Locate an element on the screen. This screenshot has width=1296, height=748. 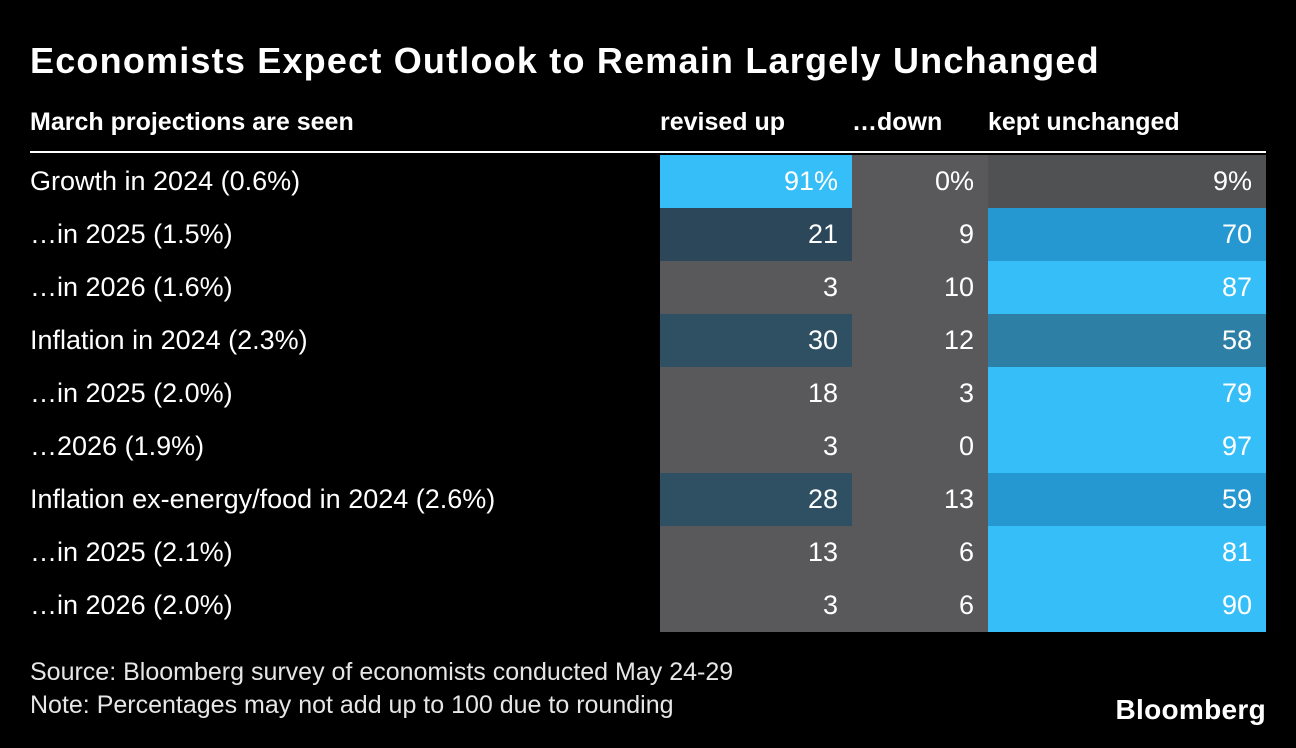
table-row: …in 2025 (2.0%) 18 3 79 is located at coordinates (648, 393).